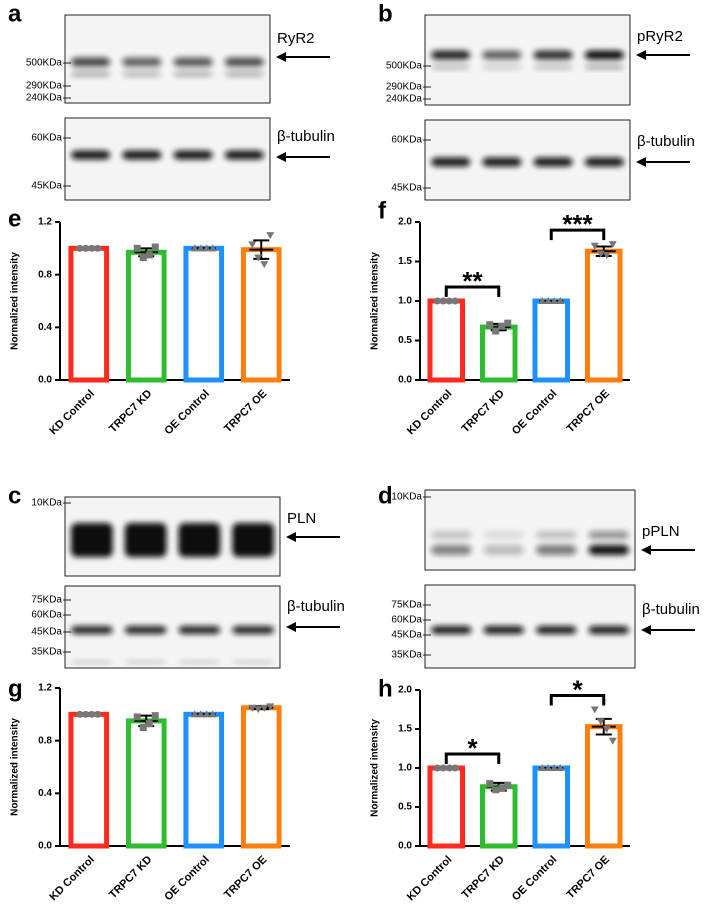 This screenshot has height=920, width=709. I want to click on marker-label: 10KDa, so click(46, 503).